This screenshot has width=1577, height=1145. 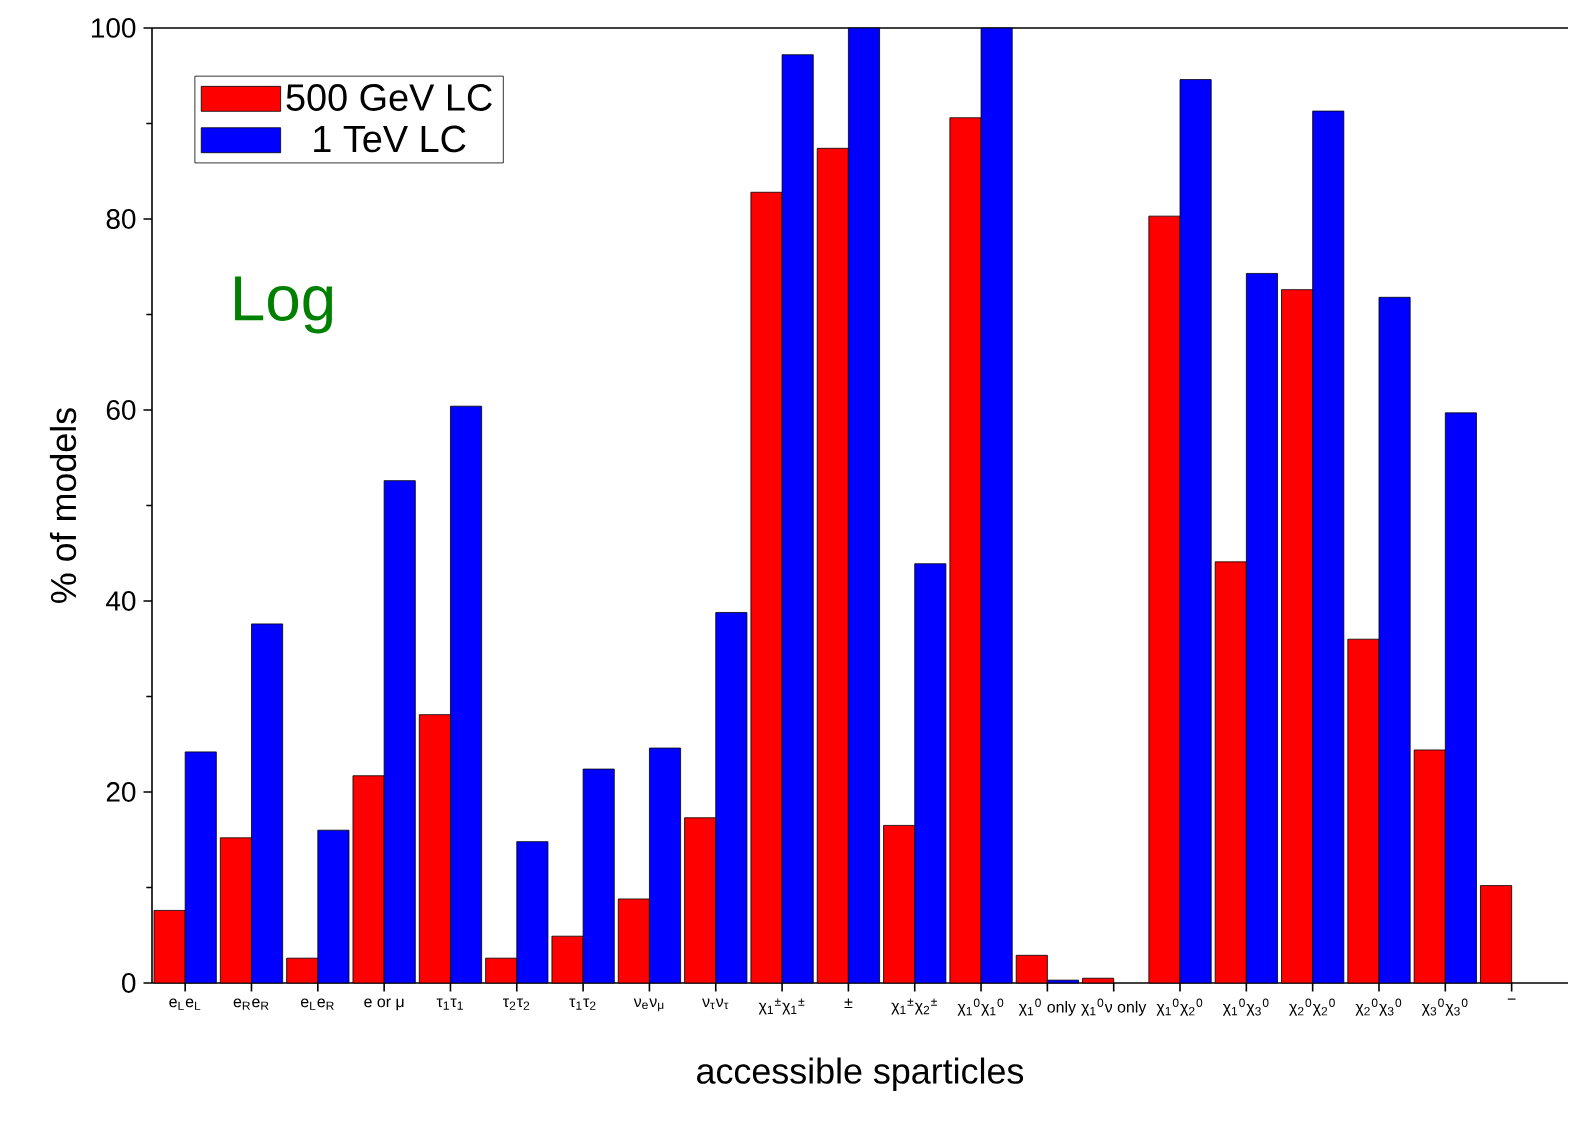 I want to click on x-tick-label: χ$_{1}$$^{0}$χ$_{1}$0, so click(x=980, y=1007).